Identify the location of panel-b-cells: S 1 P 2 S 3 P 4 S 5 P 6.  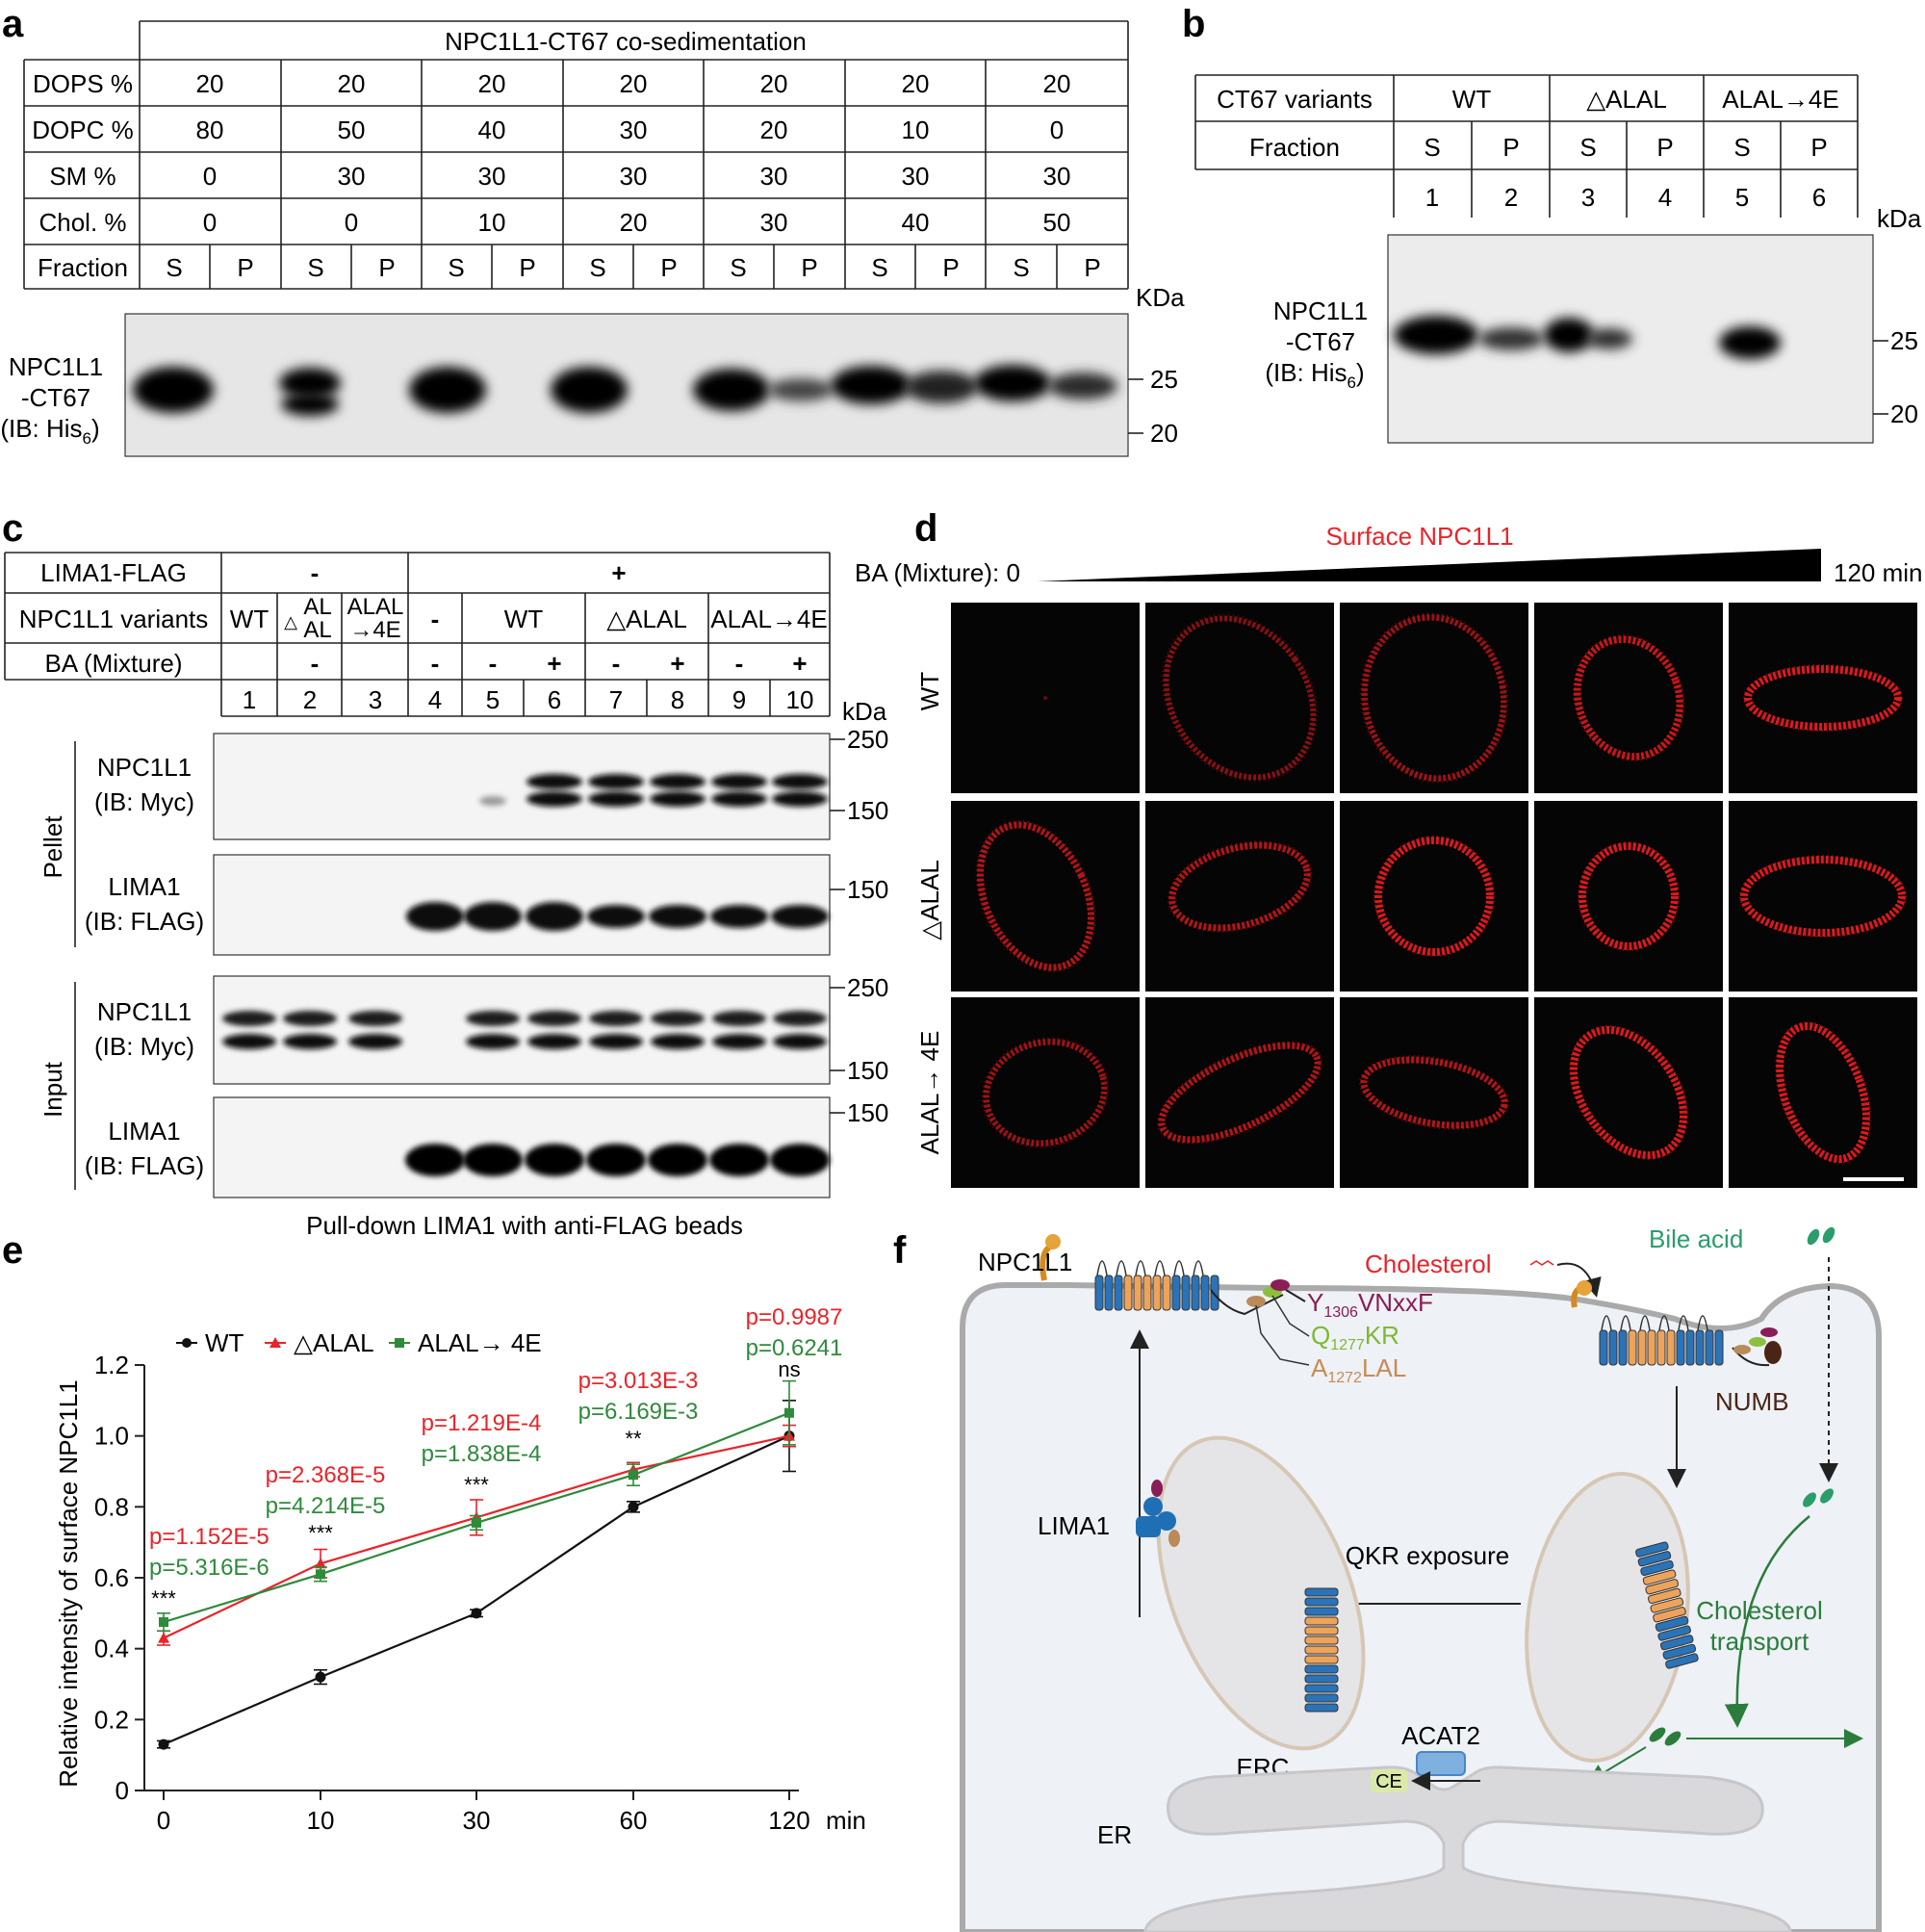
(1625, 173).